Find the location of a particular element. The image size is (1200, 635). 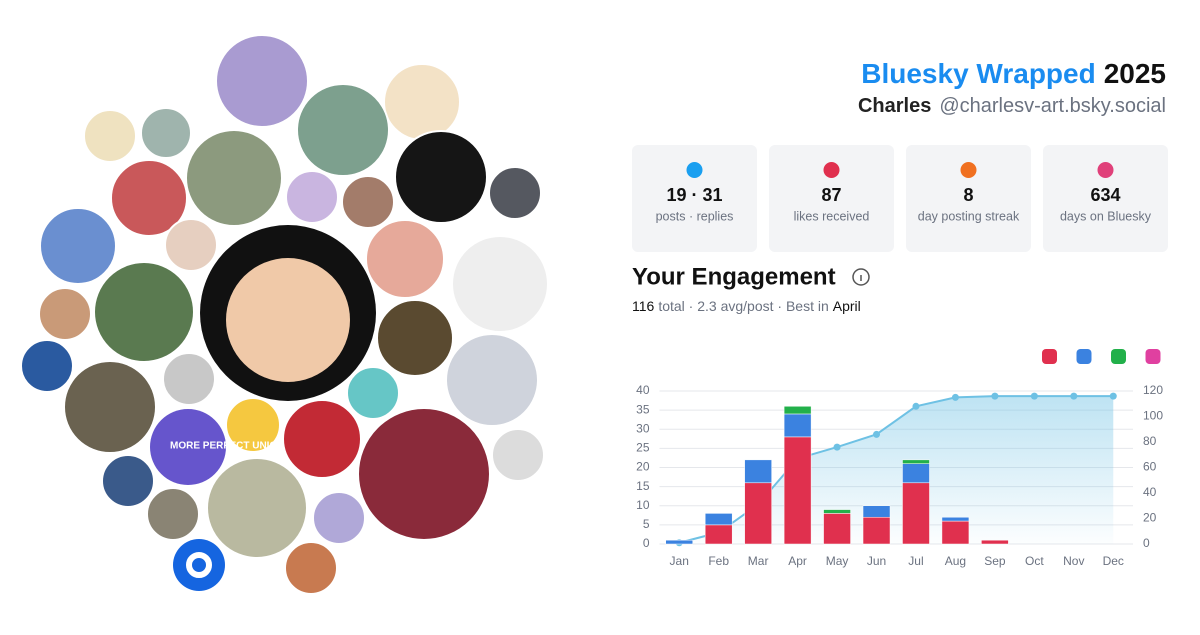

x-tick-label: Aug is located at coordinates (955, 561).